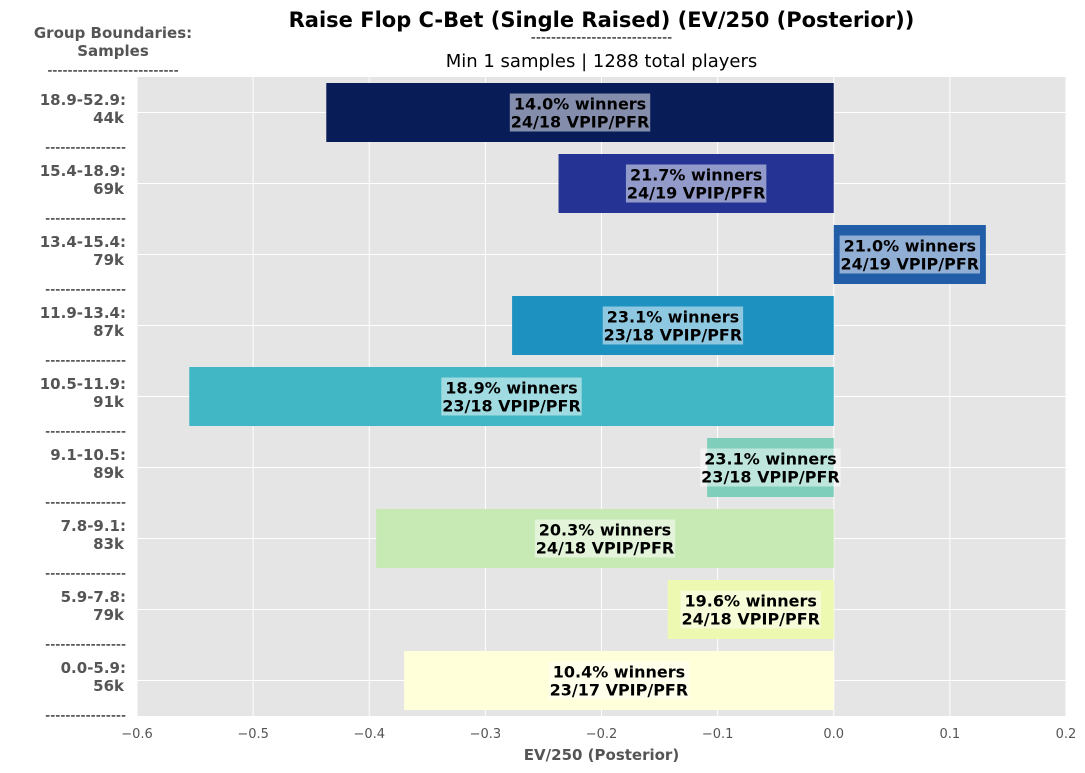 Image resolution: width=1085 pixels, height=773 pixels. Describe the element at coordinates (580, 104) in the screenshot. I see `bar-label-winners: 14.0% winners` at that location.